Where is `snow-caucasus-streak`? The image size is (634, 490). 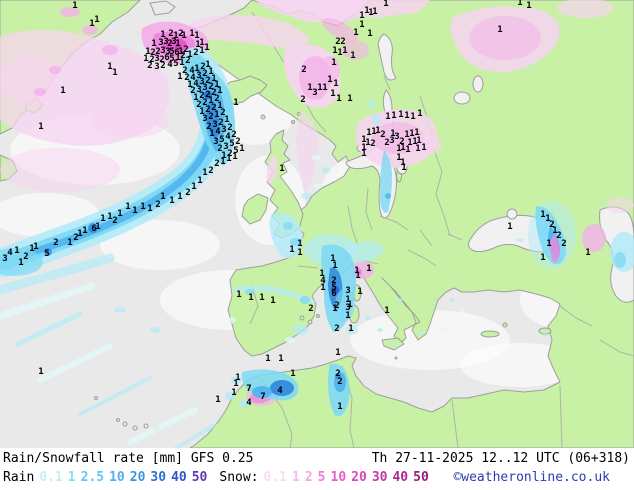 snow-caucasus-streak is located at coordinates (554, 248).